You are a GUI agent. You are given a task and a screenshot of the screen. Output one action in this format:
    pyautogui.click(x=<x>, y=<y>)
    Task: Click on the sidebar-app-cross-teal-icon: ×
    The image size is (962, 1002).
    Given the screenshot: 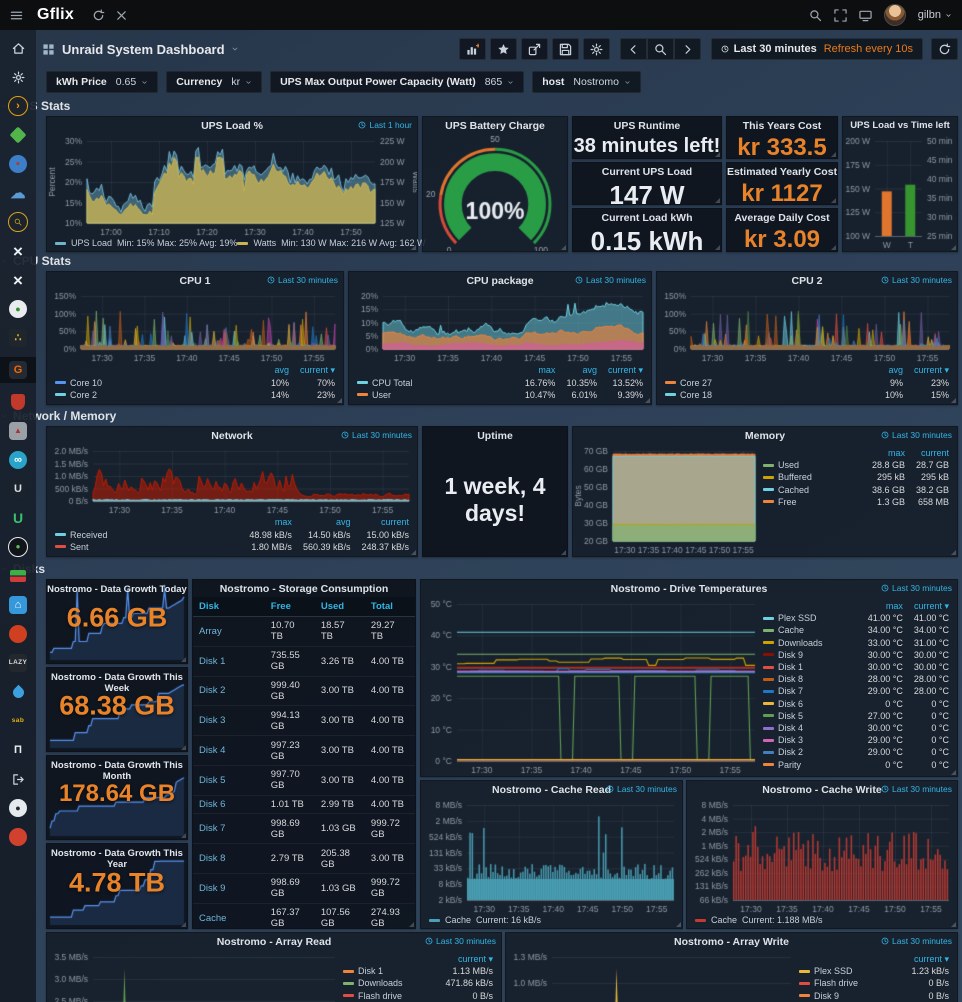 What is the action you would take?
    pyautogui.click(x=18, y=251)
    